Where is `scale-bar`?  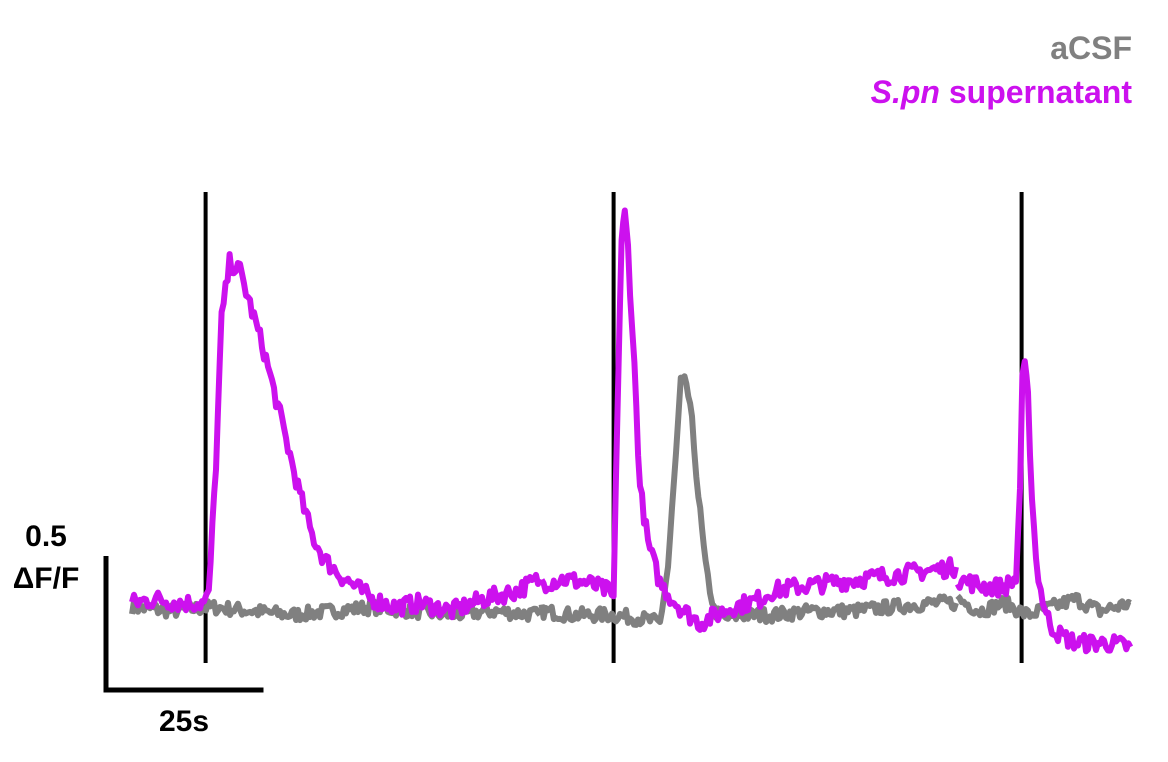
scale-bar is located at coordinates (183, 624).